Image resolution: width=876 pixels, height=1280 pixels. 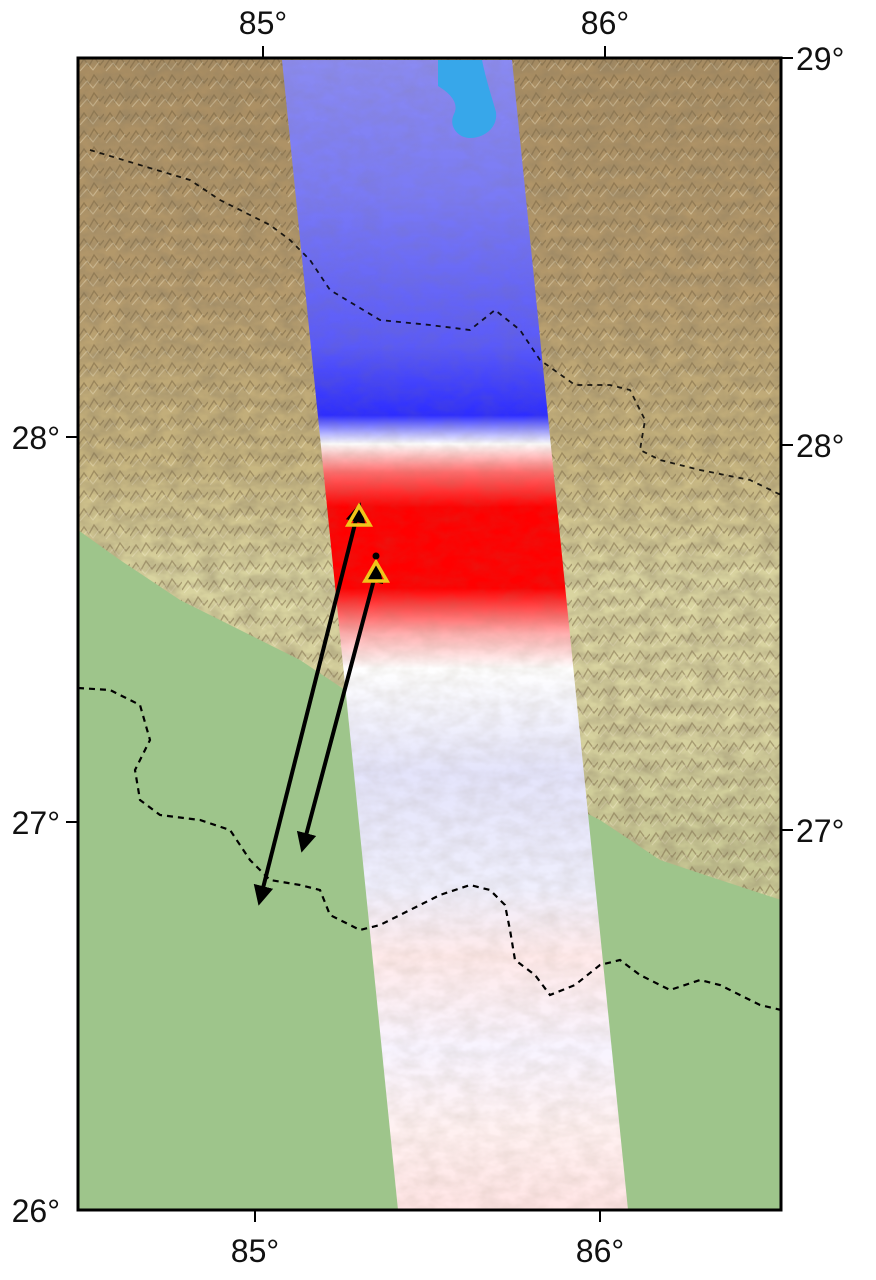 I want to click on left-latitude-label-27: 27°, so click(x=36, y=823).